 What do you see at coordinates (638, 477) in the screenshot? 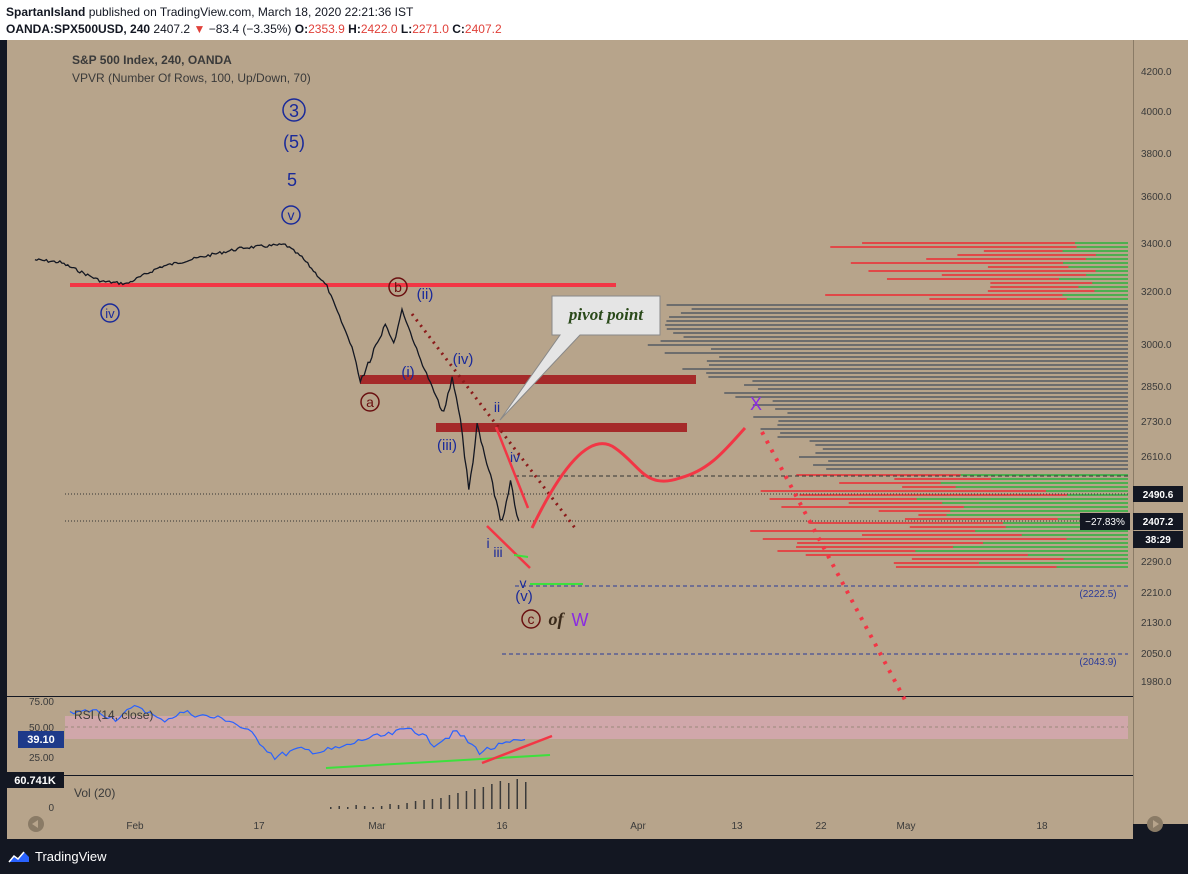
I see `projected-path` at bounding box center [638, 477].